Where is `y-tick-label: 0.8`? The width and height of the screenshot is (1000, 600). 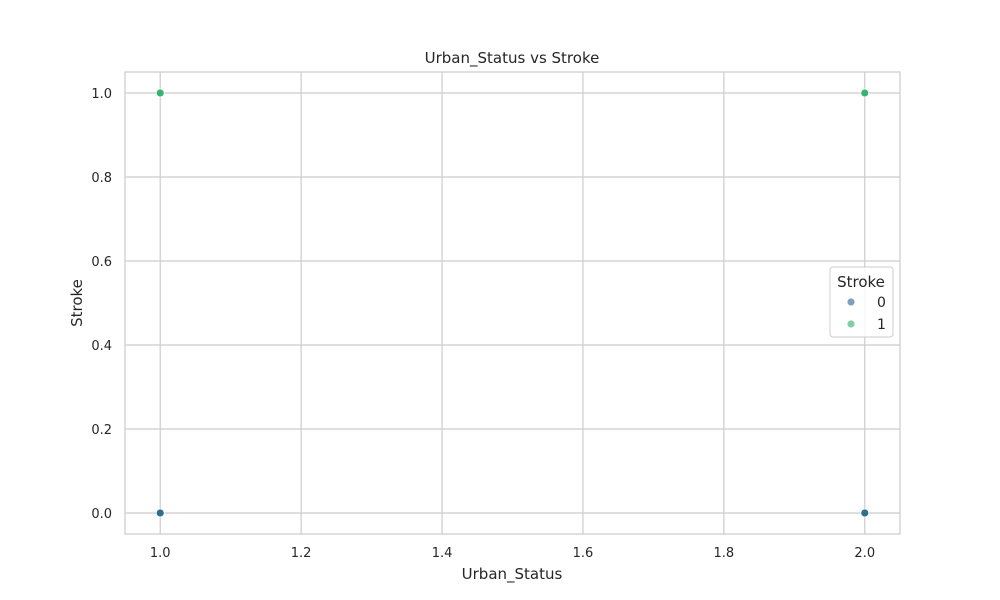 y-tick-label: 0.8 is located at coordinates (101, 178).